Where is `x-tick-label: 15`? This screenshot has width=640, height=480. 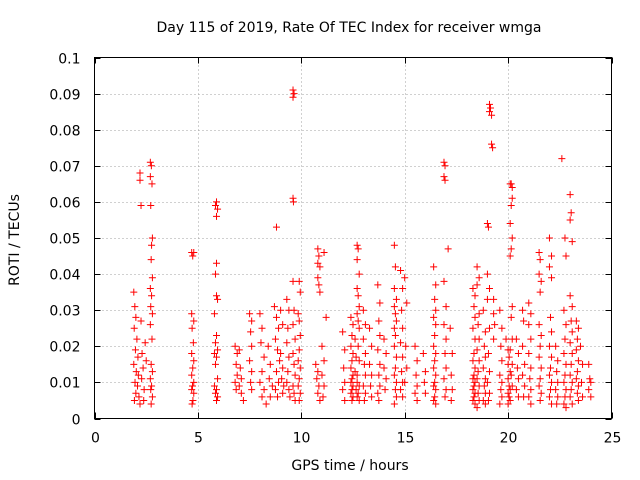
x-tick-label: 15 is located at coordinates (406, 439).